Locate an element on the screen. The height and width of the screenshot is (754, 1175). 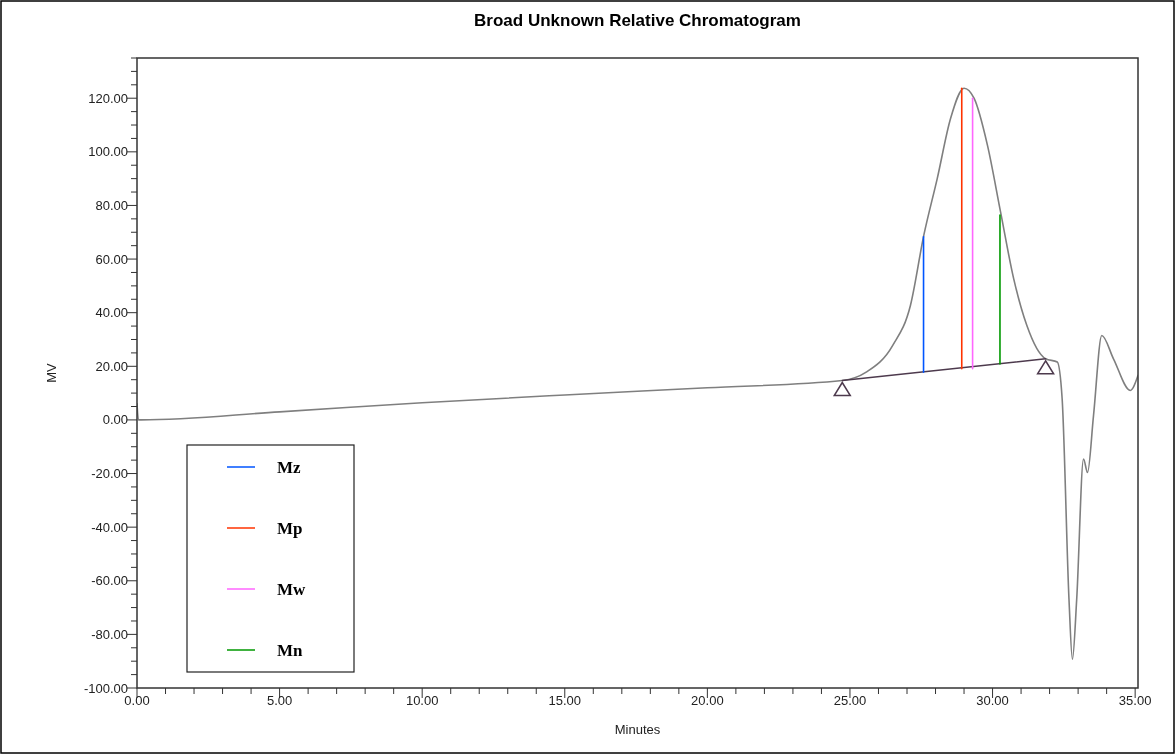
x-tick-label: 35.00 is located at coordinates (1135, 700).